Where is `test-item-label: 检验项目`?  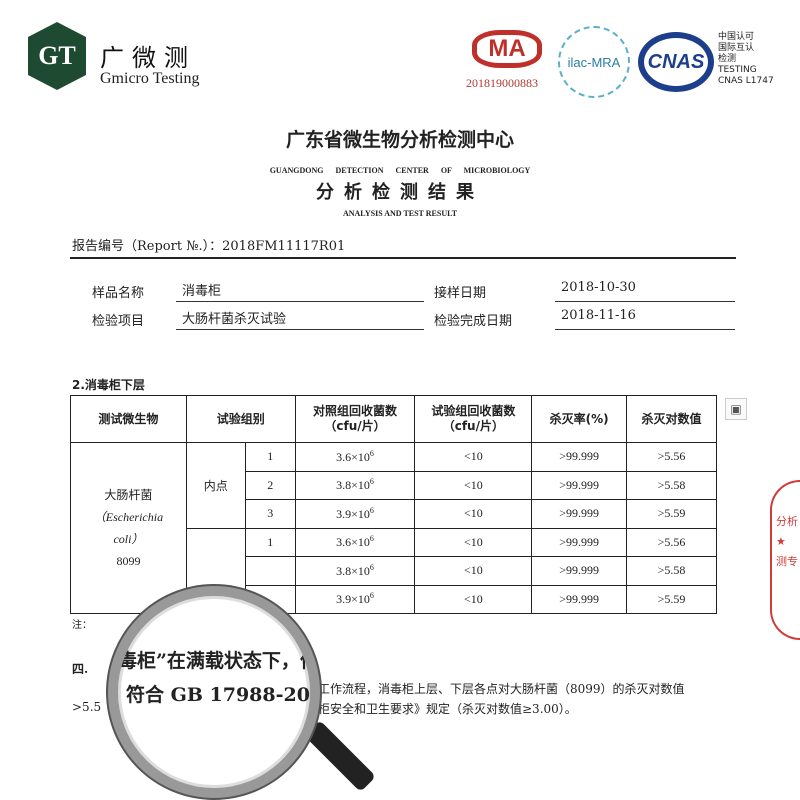
test-item-label: 检验项目 is located at coordinates (118, 321).